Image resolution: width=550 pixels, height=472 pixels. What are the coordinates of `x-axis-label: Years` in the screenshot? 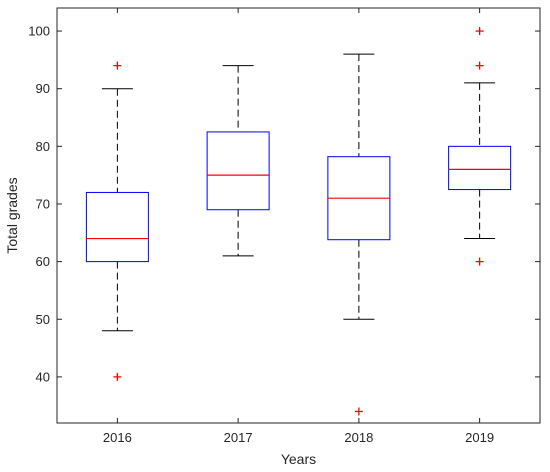 It's located at (298, 459).